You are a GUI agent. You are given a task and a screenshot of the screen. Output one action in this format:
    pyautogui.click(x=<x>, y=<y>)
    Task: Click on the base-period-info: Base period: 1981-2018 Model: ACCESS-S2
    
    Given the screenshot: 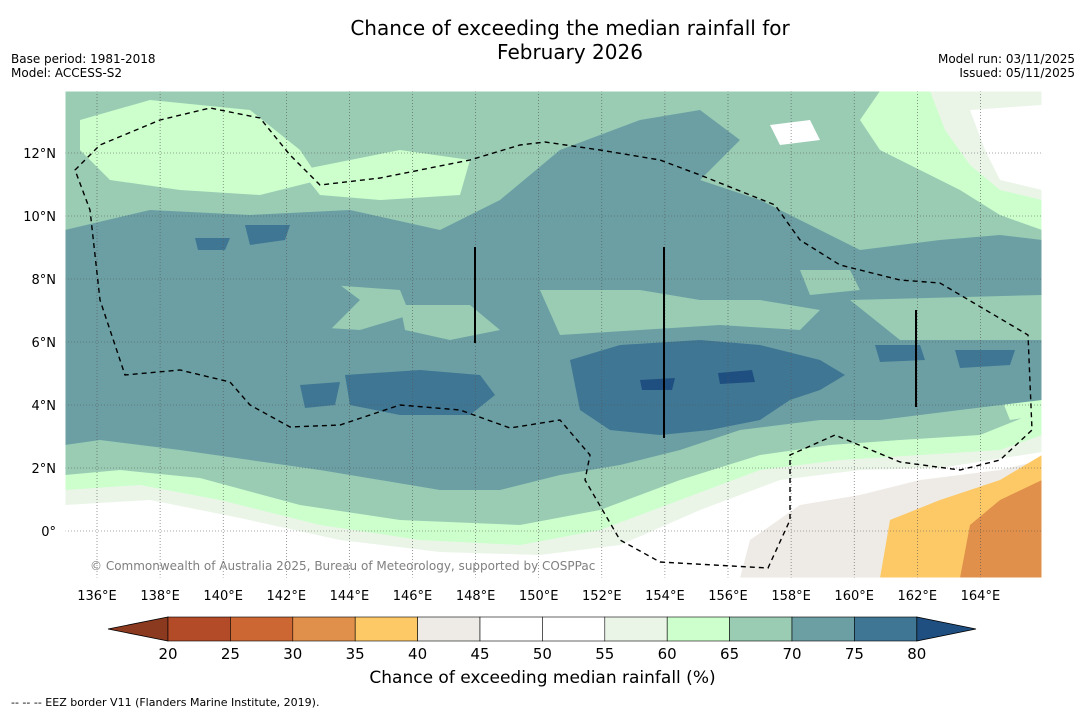 What is the action you would take?
    pyautogui.click(x=83, y=66)
    